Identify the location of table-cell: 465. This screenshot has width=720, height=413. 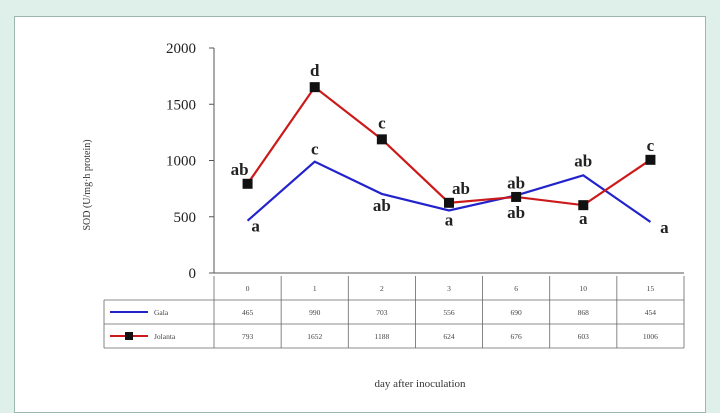
(248, 312).